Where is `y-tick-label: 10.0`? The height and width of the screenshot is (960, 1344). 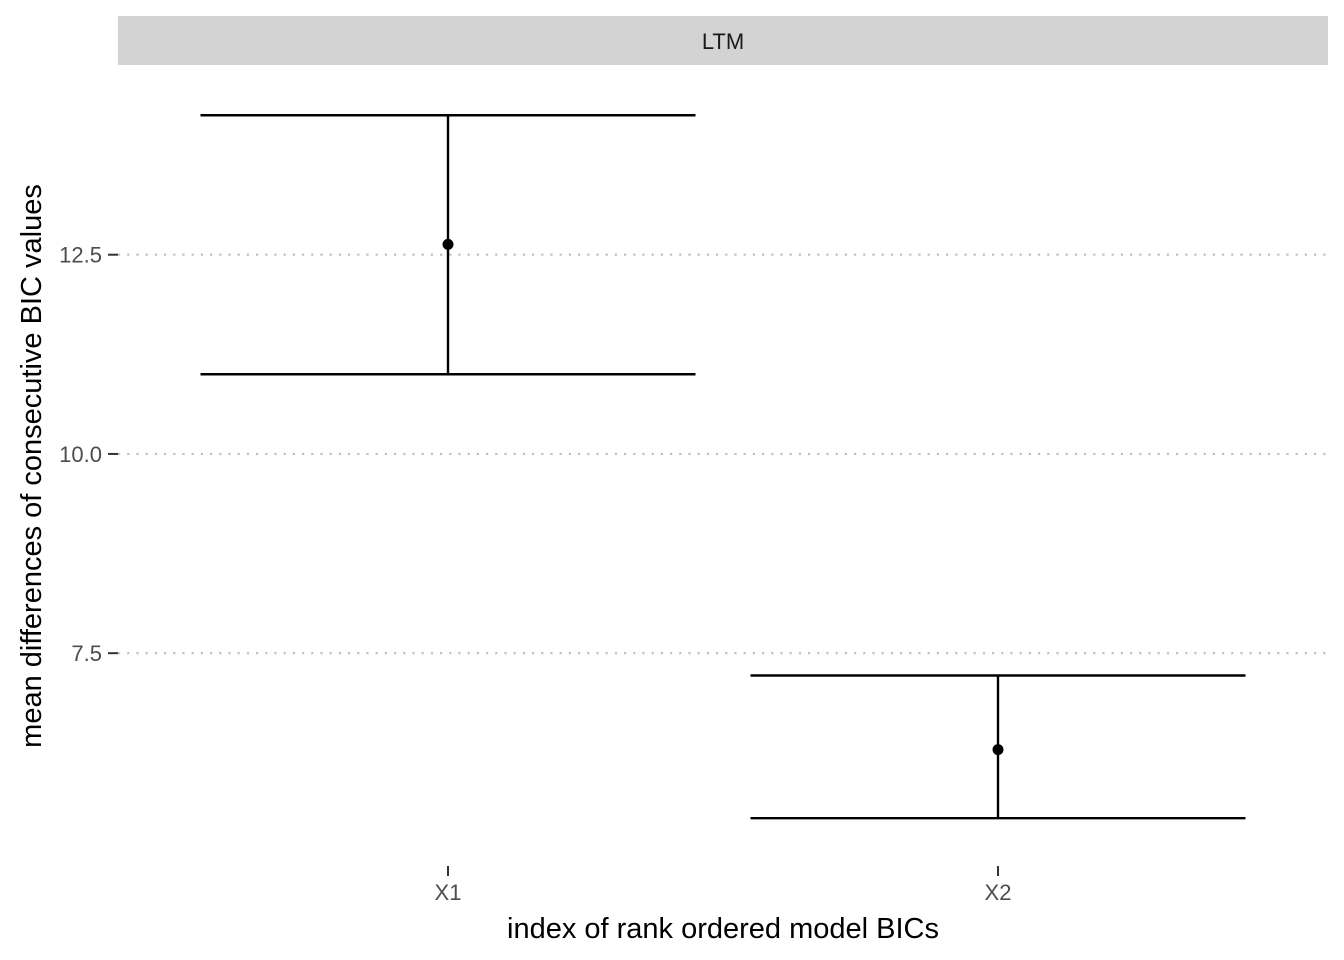 y-tick-label: 10.0 is located at coordinates (80, 454).